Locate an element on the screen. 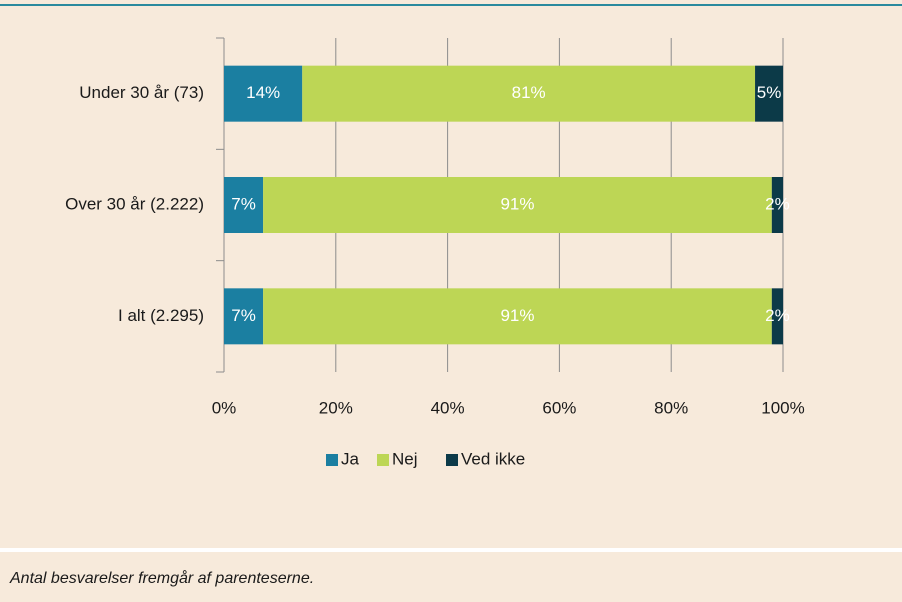  x-tick-label: 20% is located at coordinates (336, 407).